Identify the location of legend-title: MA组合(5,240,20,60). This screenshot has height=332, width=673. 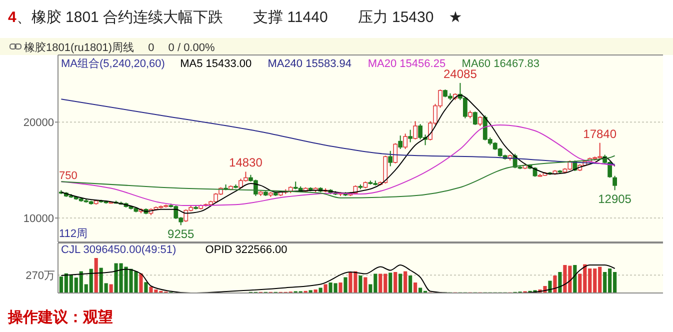
(113, 63).